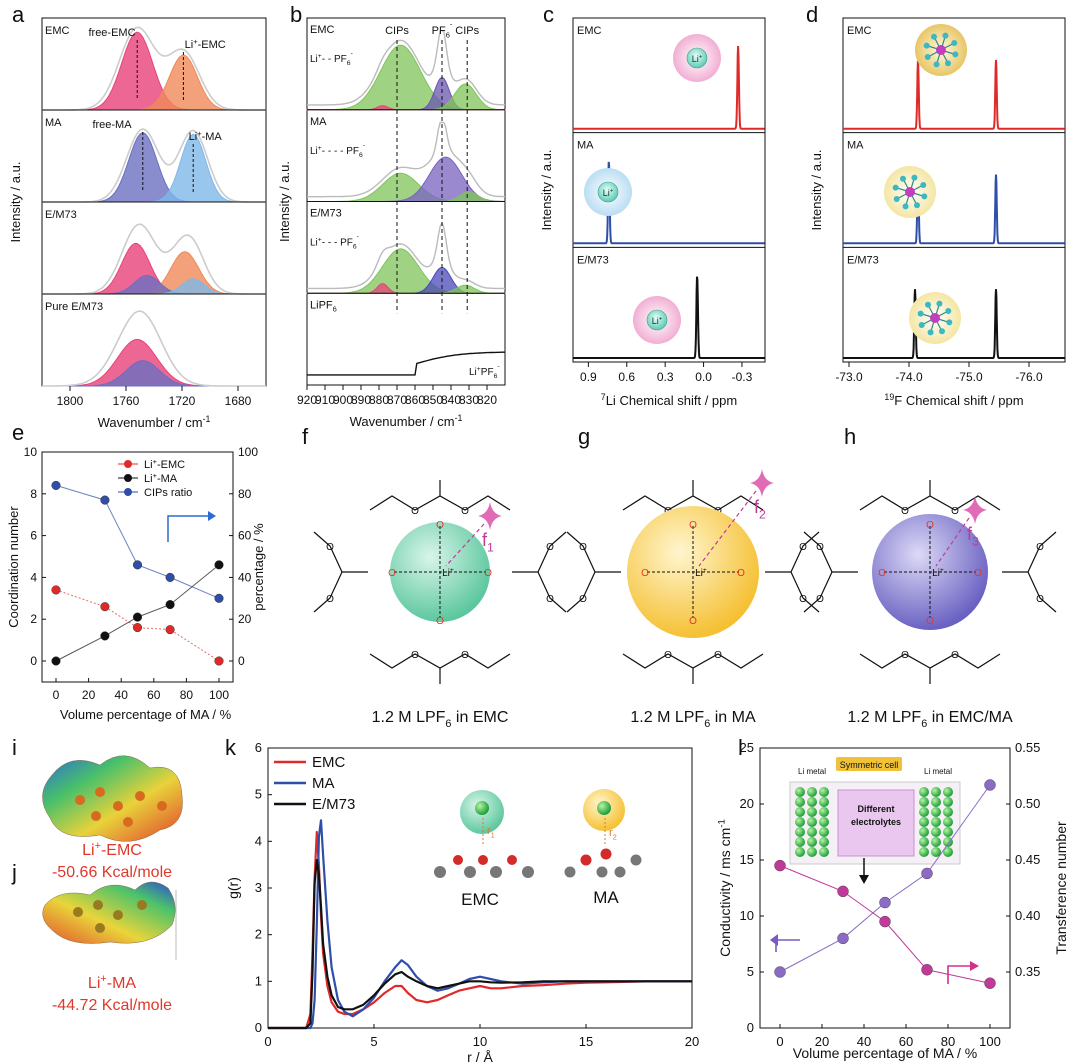 The width and height of the screenshot is (1080, 1062). I want to click on x-tick-label: -0.3, so click(742, 377).